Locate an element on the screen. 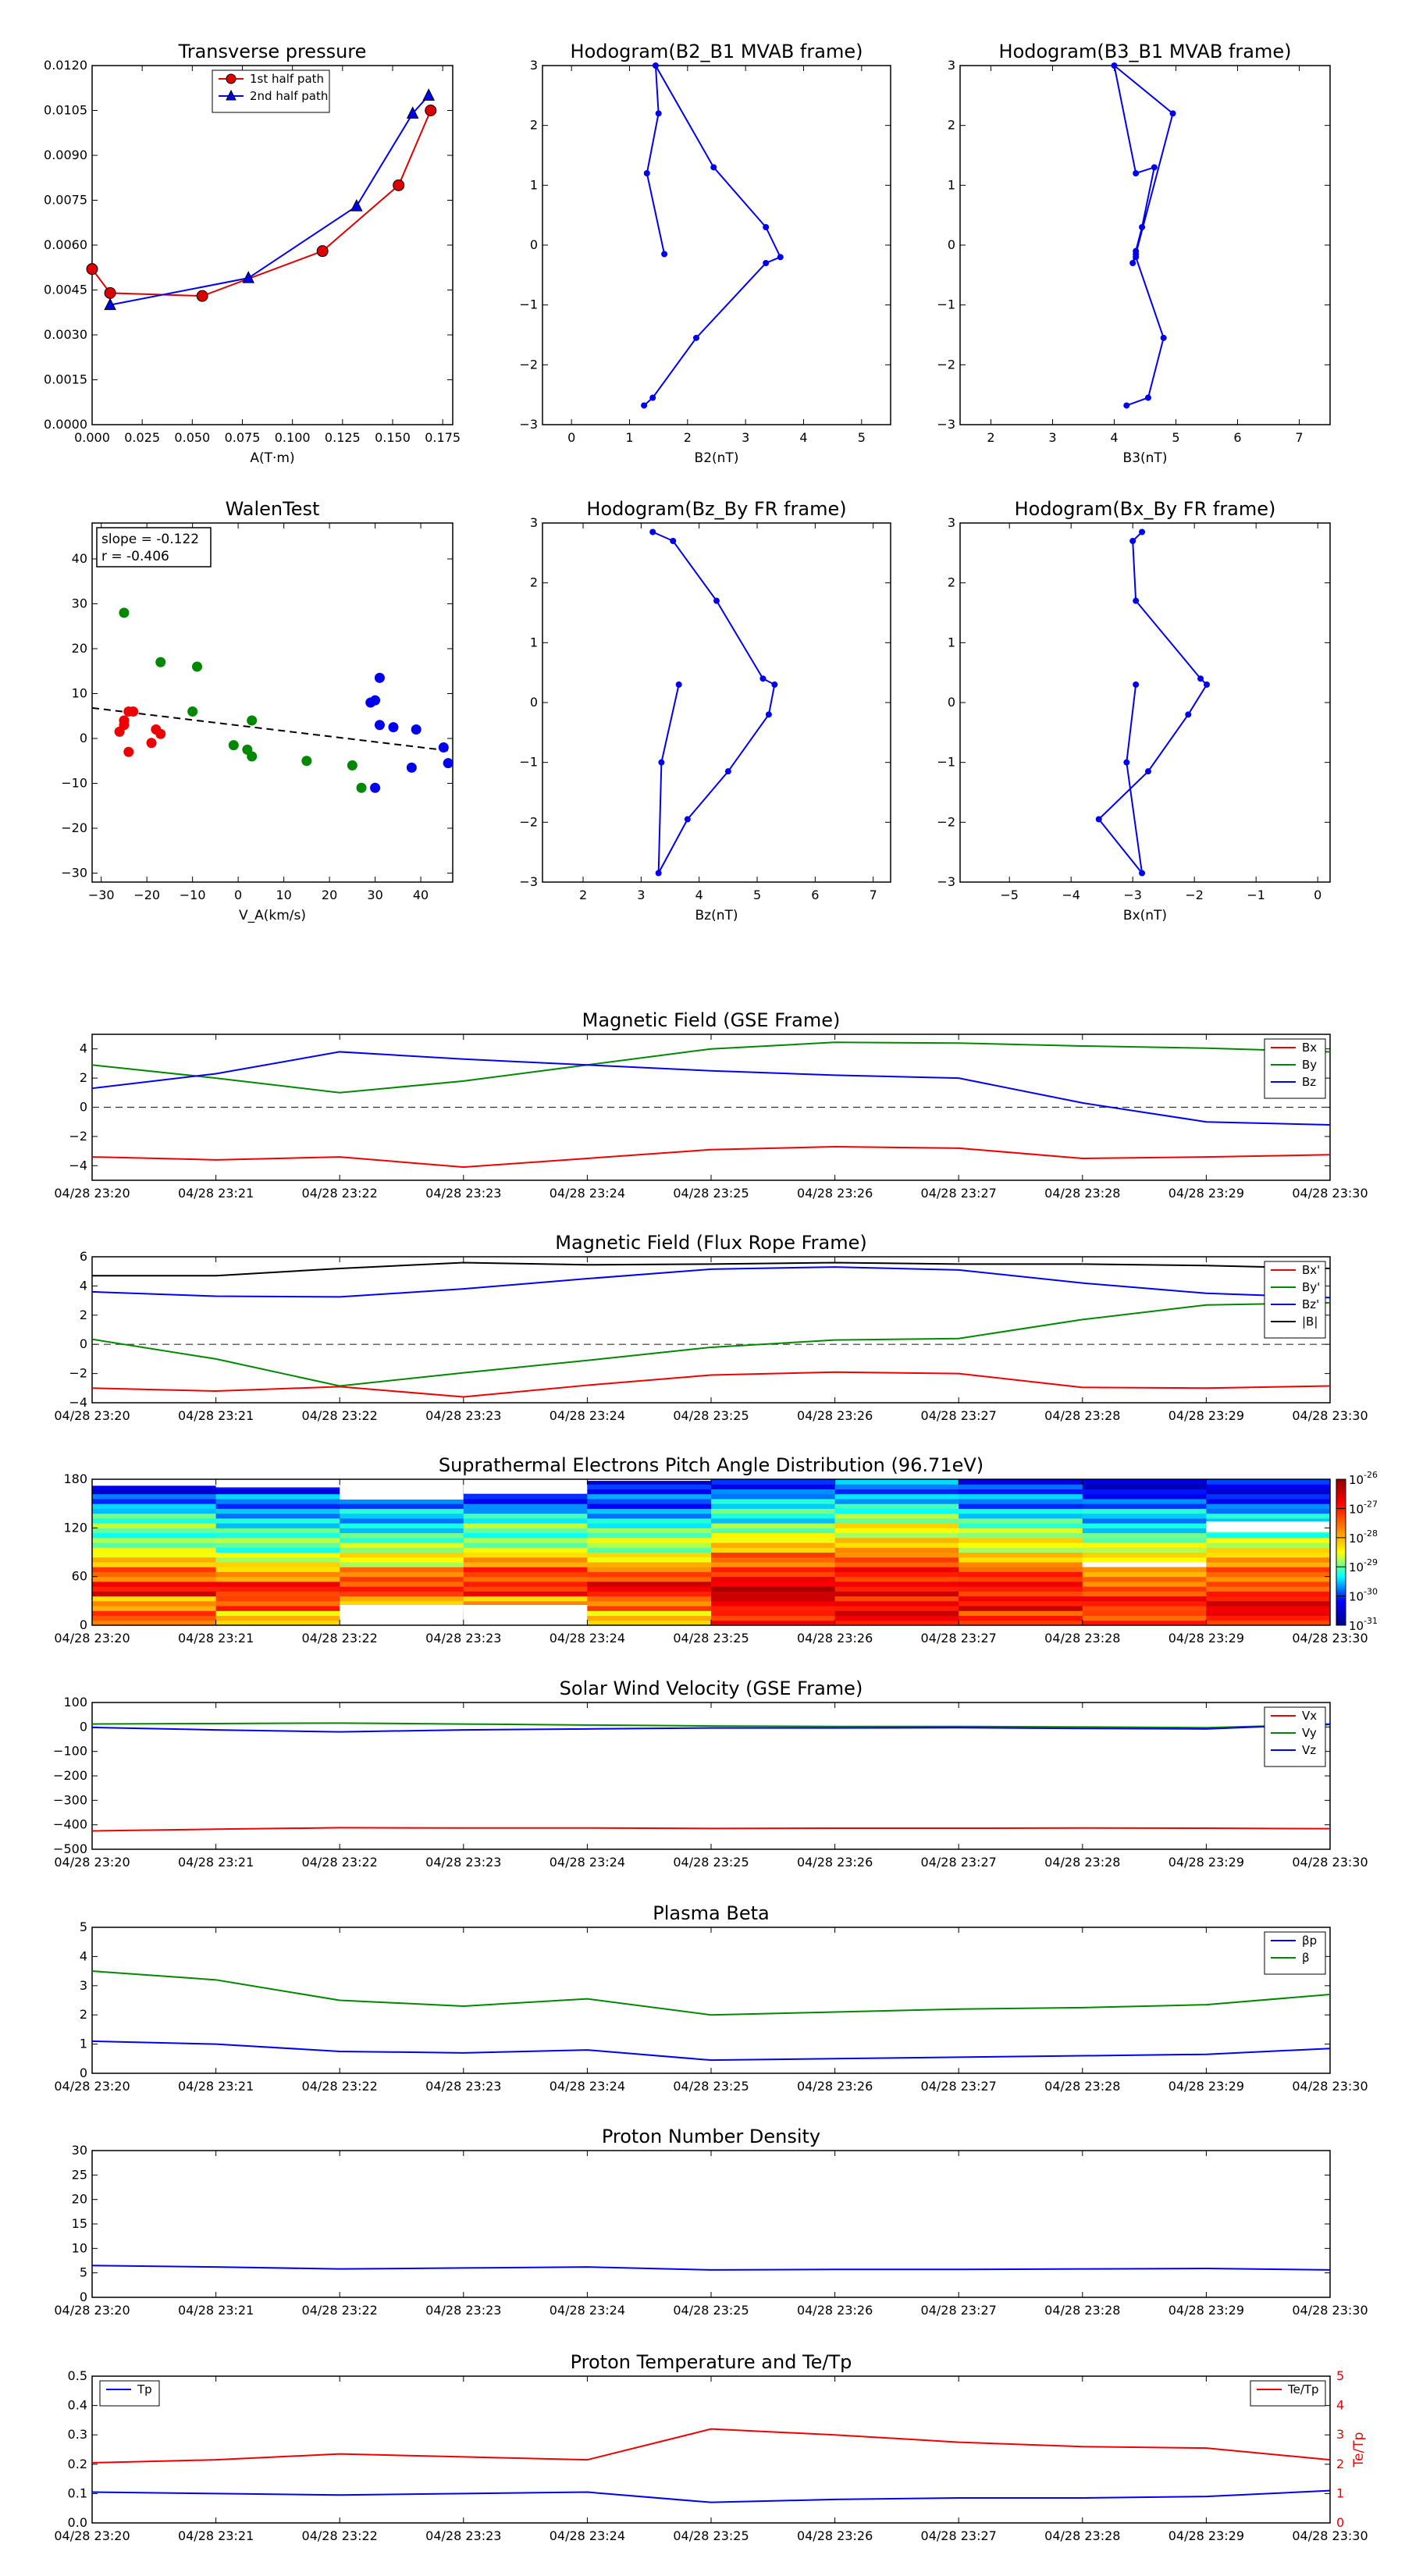 The height and width of the screenshot is (2576, 1405). time-tick-label: 04/28 23:23 is located at coordinates (463, 2535).